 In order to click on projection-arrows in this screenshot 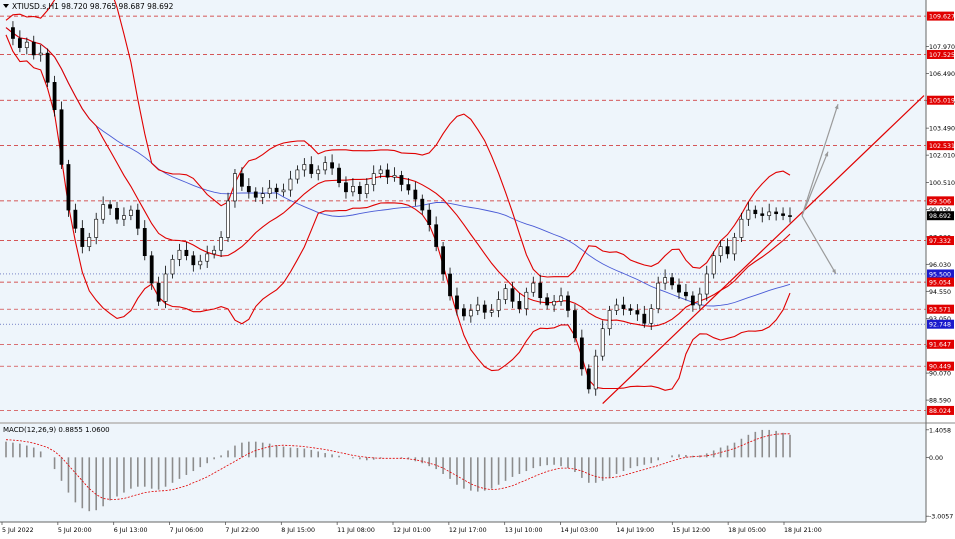, I will do `click(820, 189)`.